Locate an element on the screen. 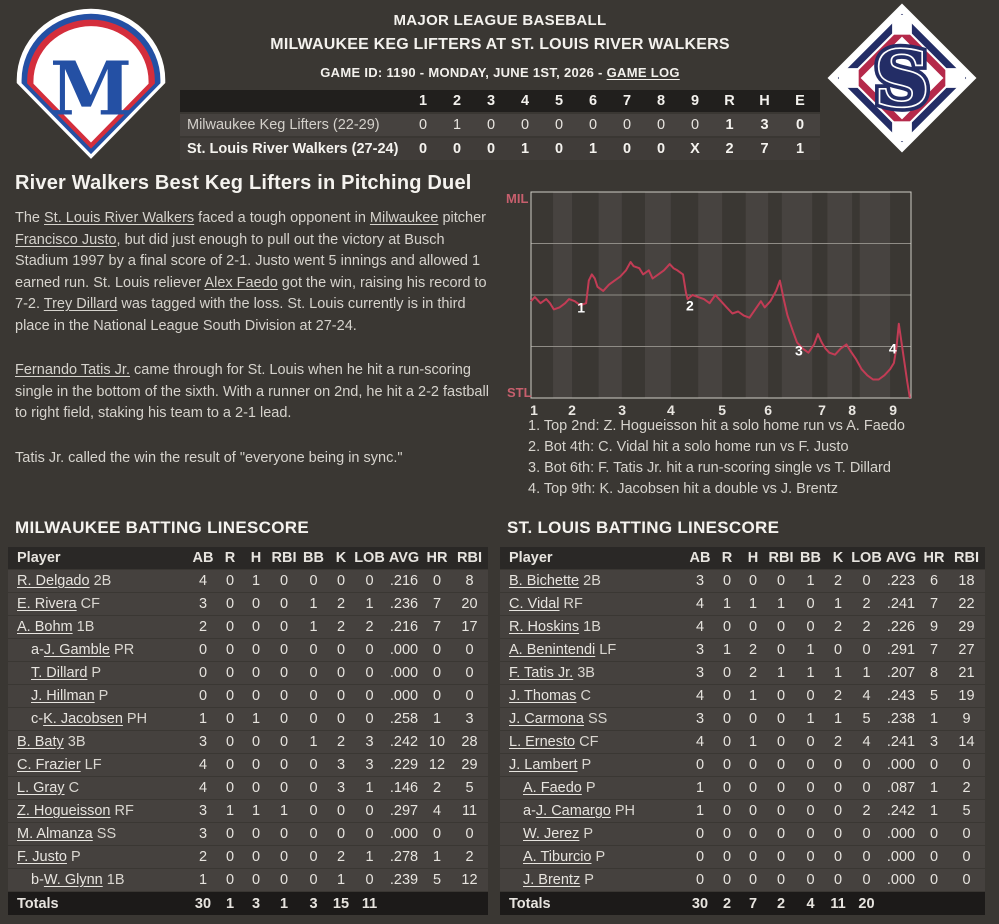 This screenshot has height=924, width=999. batting-column-header: AB is located at coordinates (700, 558).